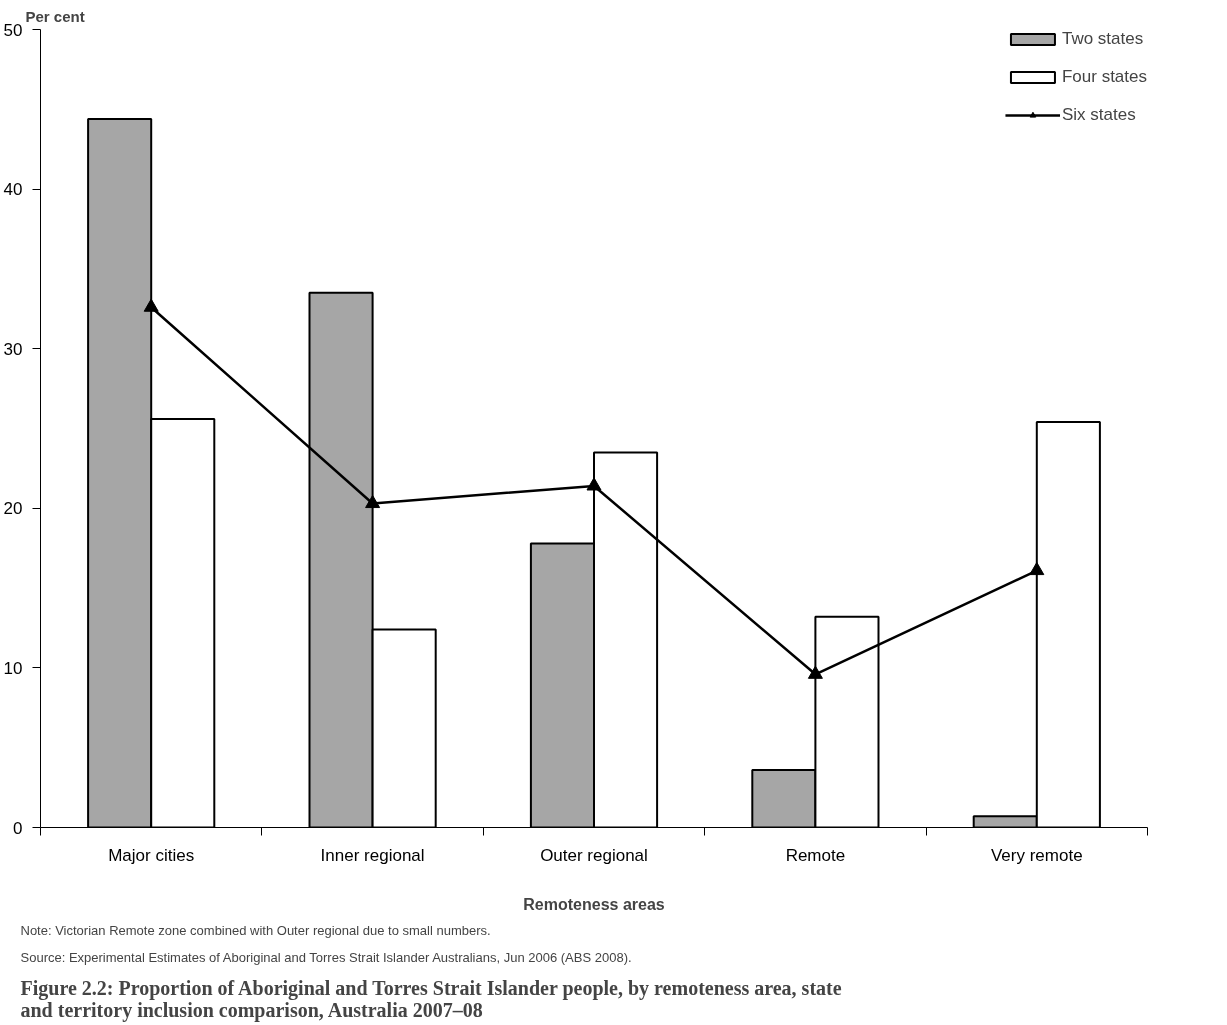 This screenshot has width=1227, height=1025. What do you see at coordinates (13, 349) in the screenshot?
I see `y-tick-label: 30` at bounding box center [13, 349].